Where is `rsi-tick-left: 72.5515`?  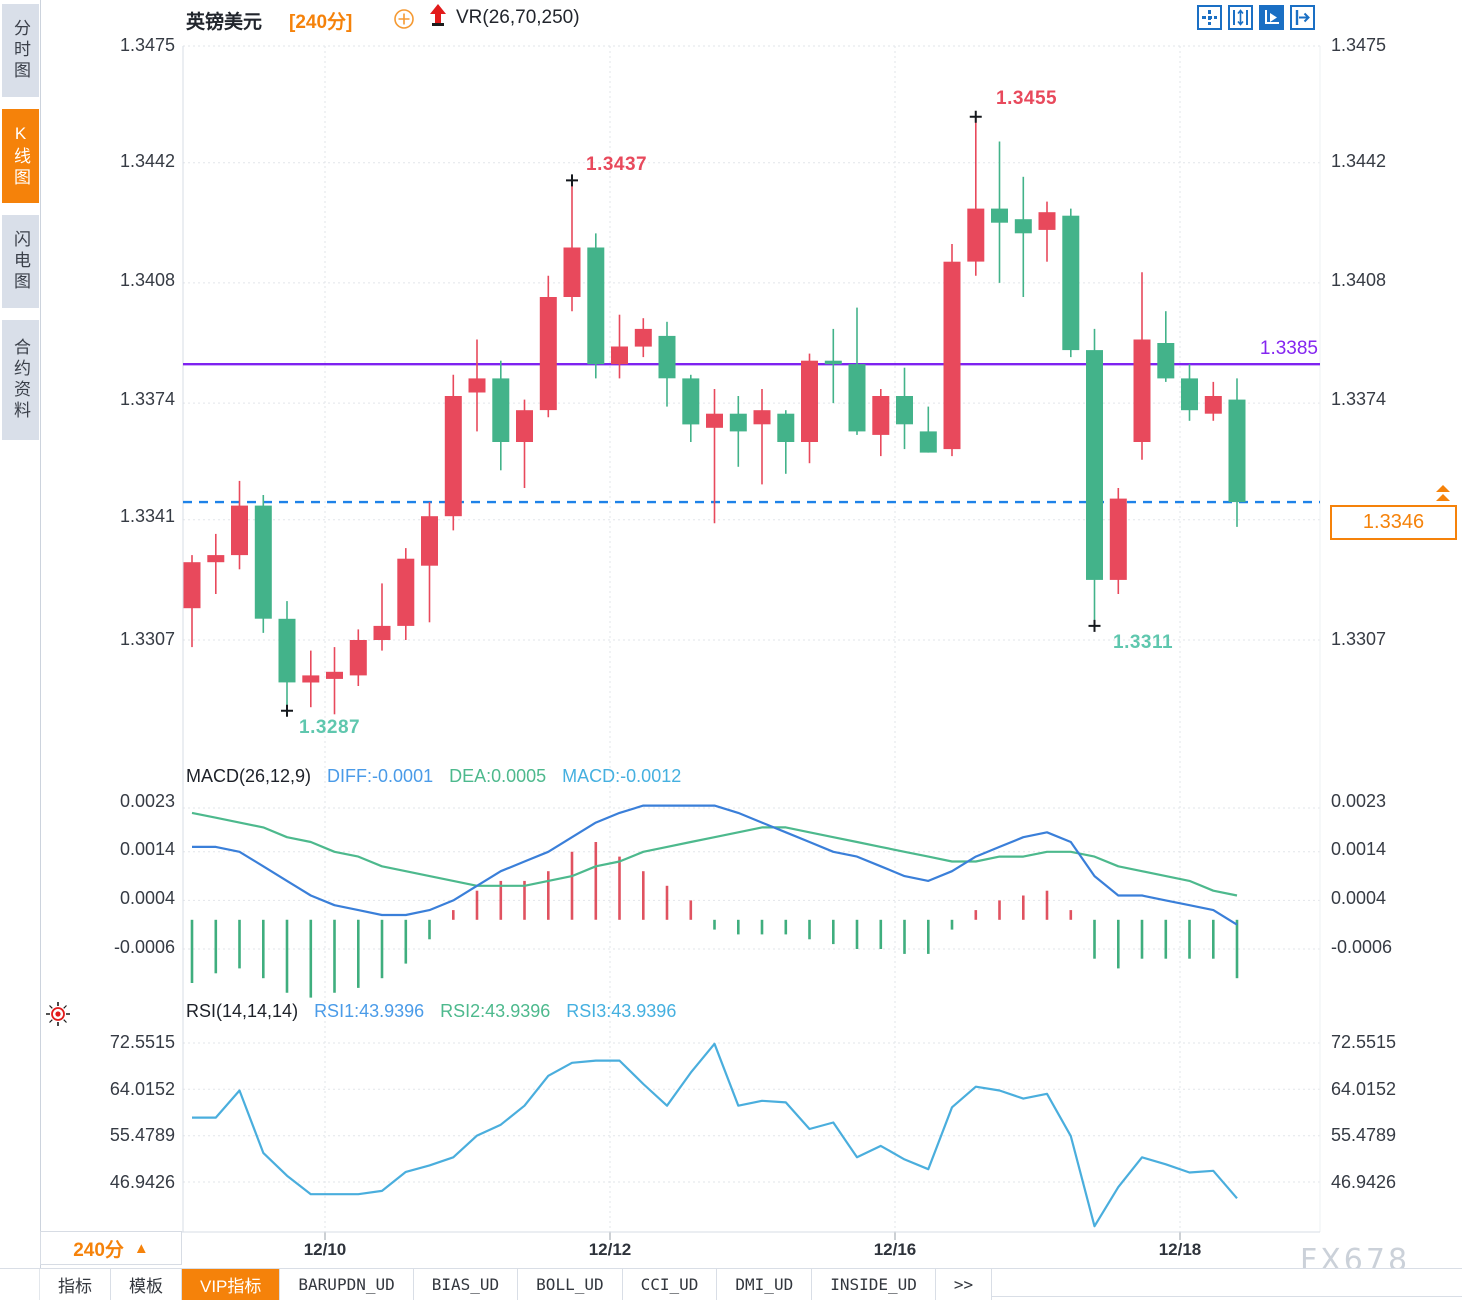 rsi-tick-left: 72.5515 is located at coordinates (142, 1042).